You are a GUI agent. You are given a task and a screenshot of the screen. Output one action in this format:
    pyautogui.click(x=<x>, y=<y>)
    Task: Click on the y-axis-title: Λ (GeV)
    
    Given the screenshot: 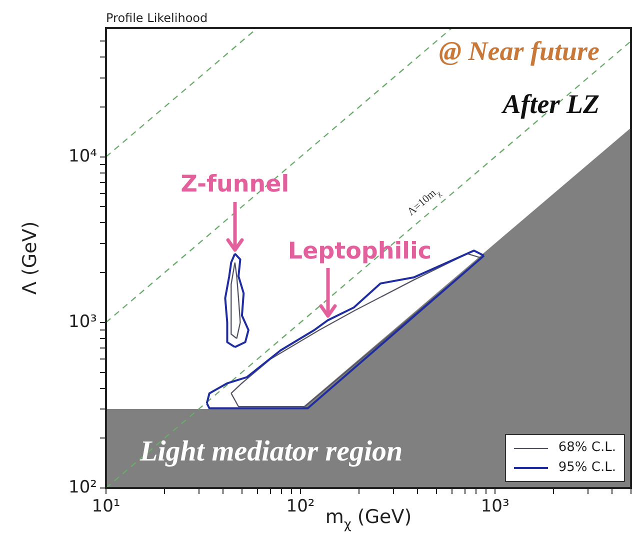 What is the action you would take?
    pyautogui.click(x=30, y=258)
    